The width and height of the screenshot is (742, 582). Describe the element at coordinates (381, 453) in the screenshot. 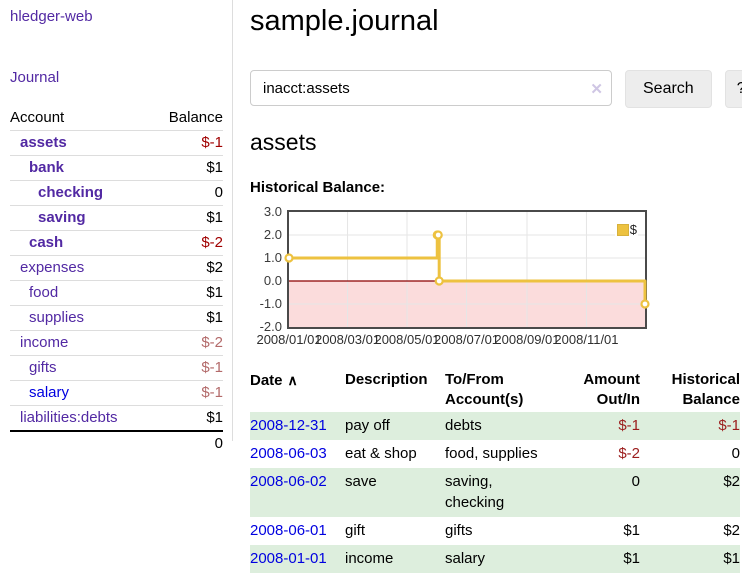

I see `transaction-description: eat & shop` at that location.